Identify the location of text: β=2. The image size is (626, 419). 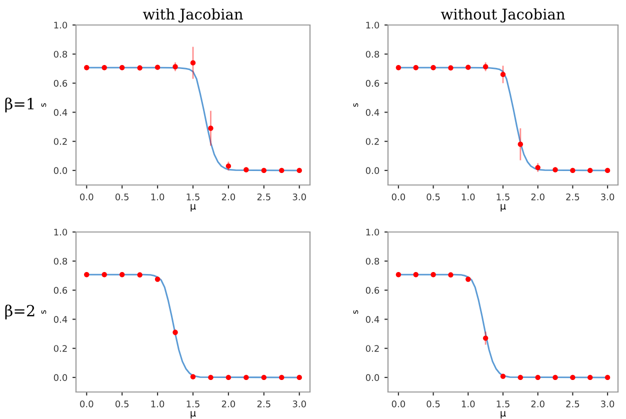
(19, 312).